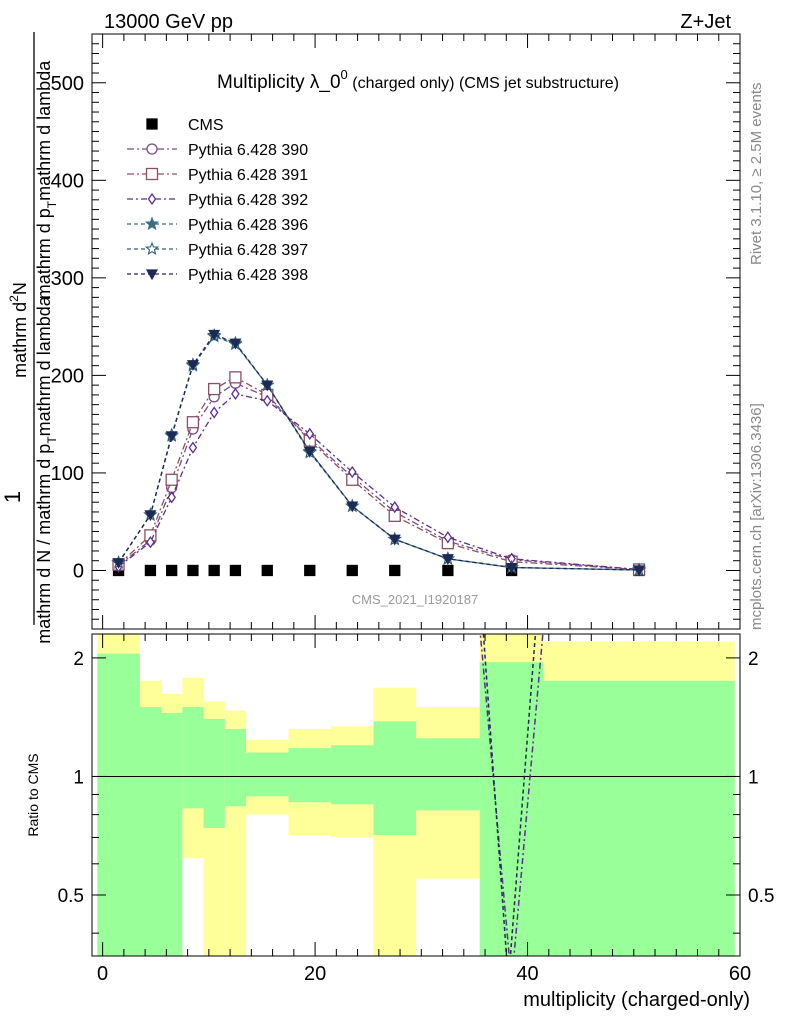 Image resolution: width=786 pixels, height=1024 pixels. Describe the element at coordinates (67, 376) in the screenshot. I see `main-y-tick-label: 200` at that location.